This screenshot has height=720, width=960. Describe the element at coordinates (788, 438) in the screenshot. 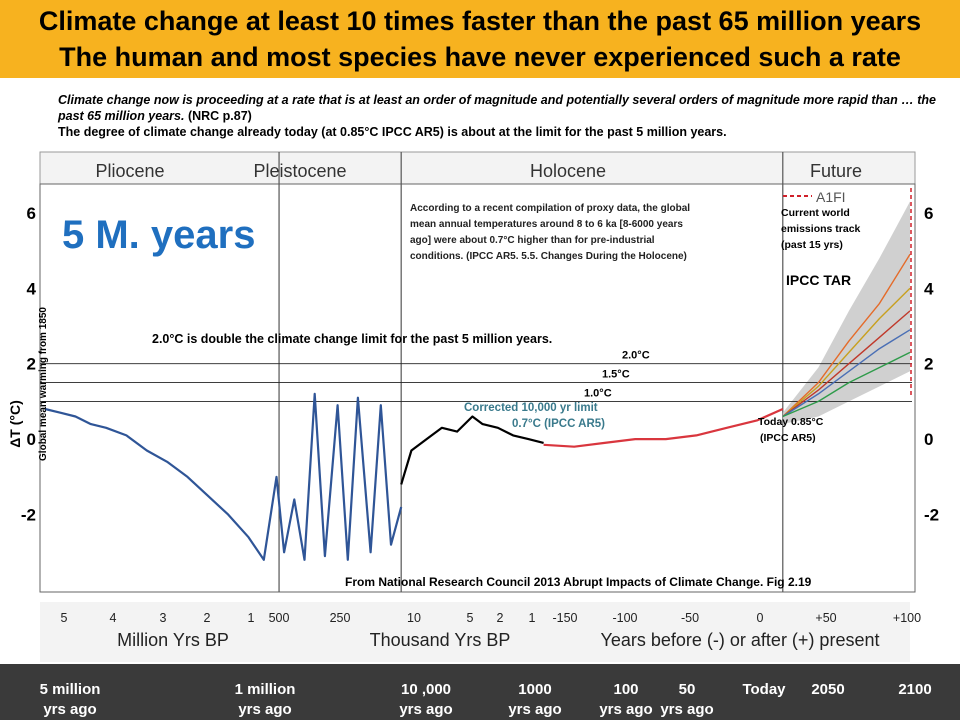

I see `today-line-2: (IPCC AR5)` at that location.